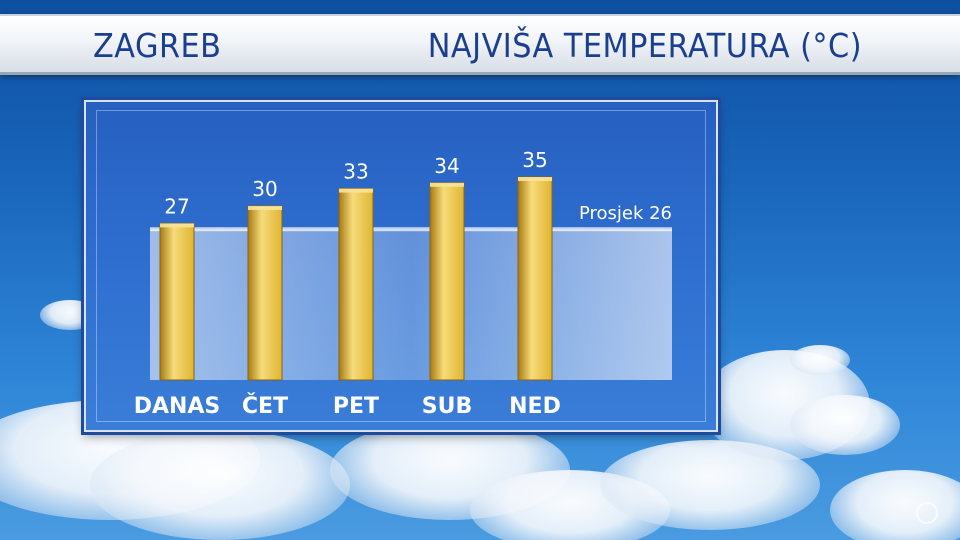 Image resolution: width=960 pixels, height=540 pixels. I want to click on day-label: ČET, so click(265, 406).